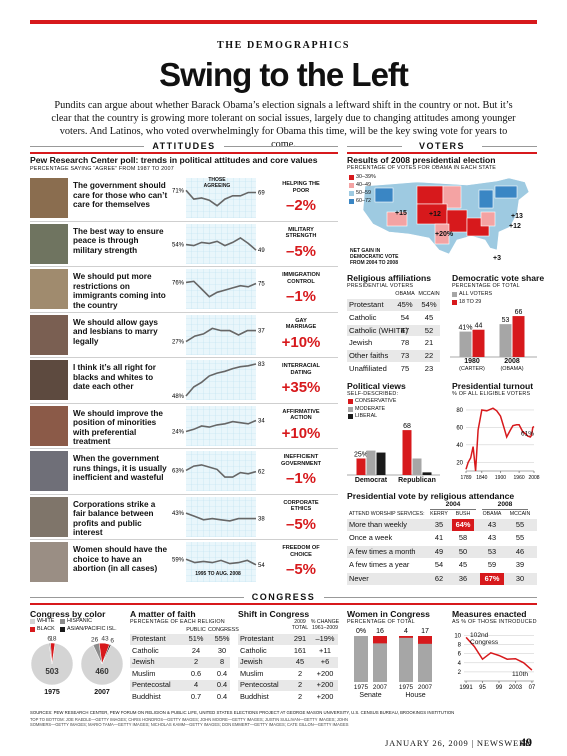 The image size is (567, 756). What do you see at coordinates (178, 432) in the screenshot?
I see `value-label: 24%` at bounding box center [178, 432].